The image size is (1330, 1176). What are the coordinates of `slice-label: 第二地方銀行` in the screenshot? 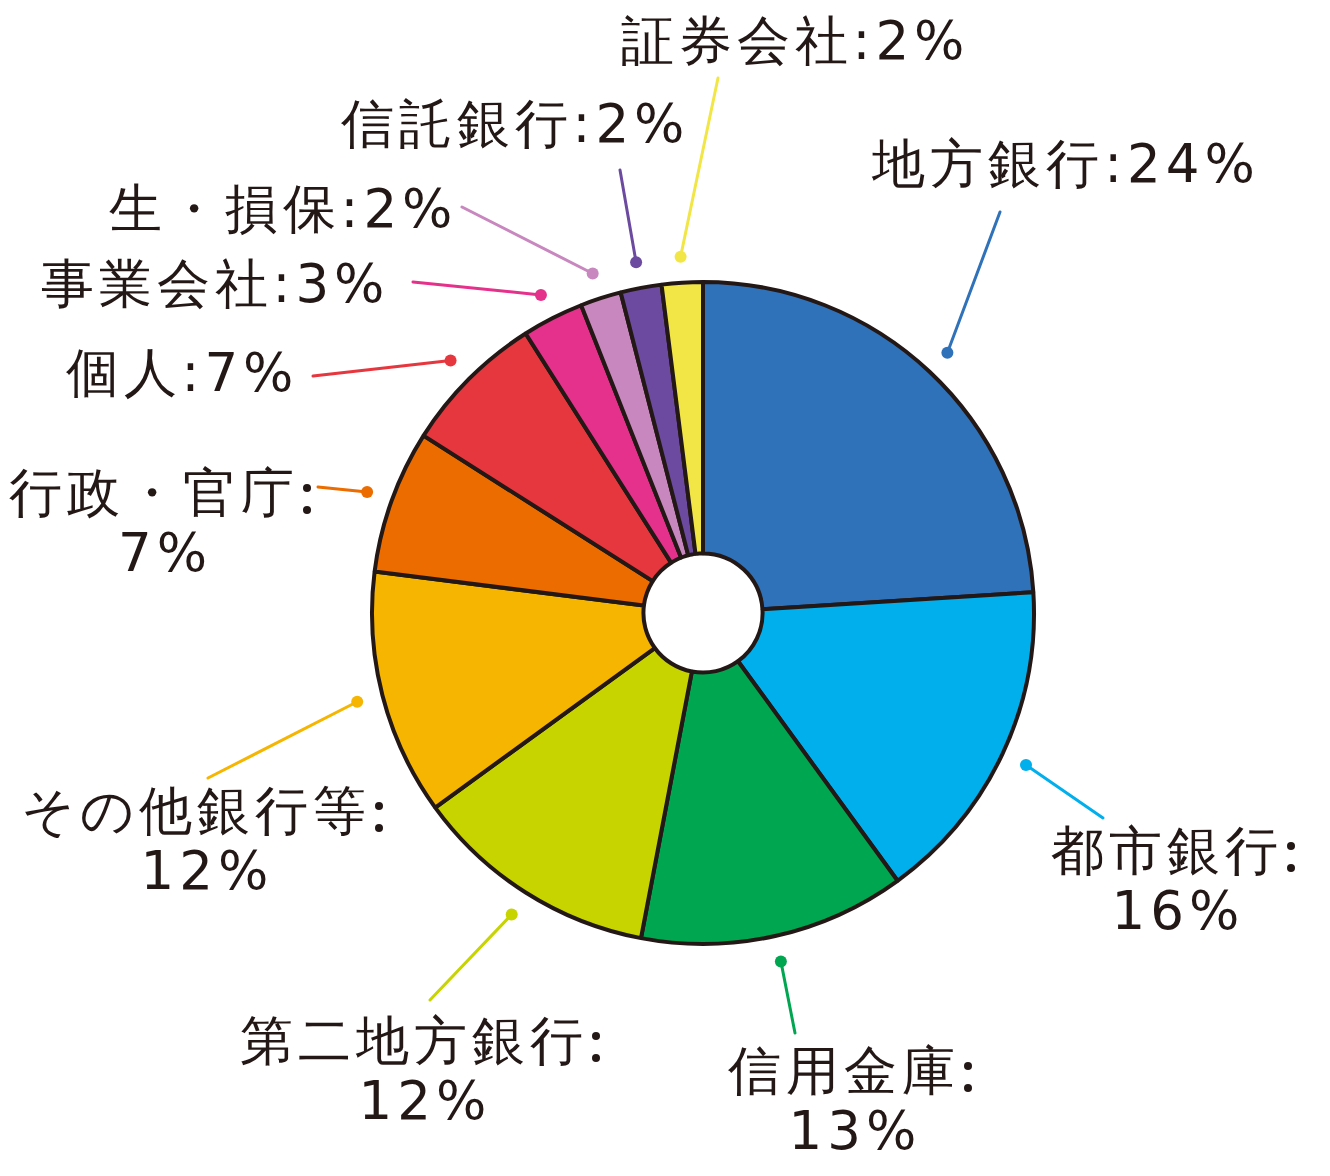 It's located at (414, 1040).